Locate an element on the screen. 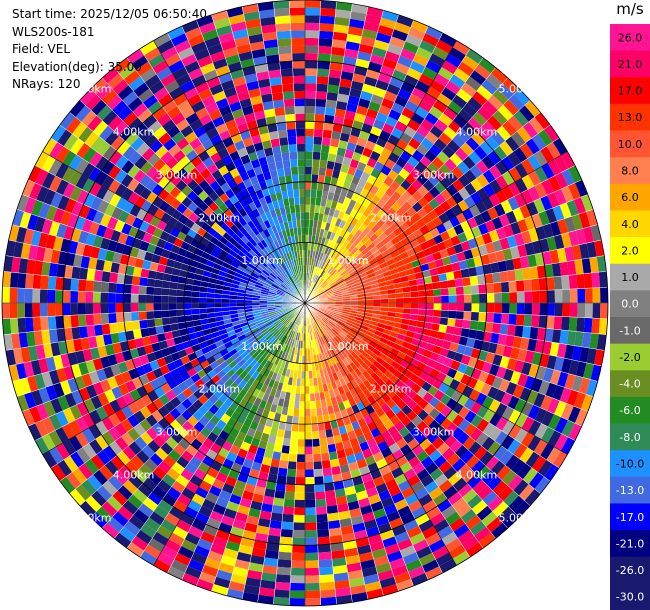 This screenshot has width=650, height=610. azimuth-line is located at coordinates (174, 227).